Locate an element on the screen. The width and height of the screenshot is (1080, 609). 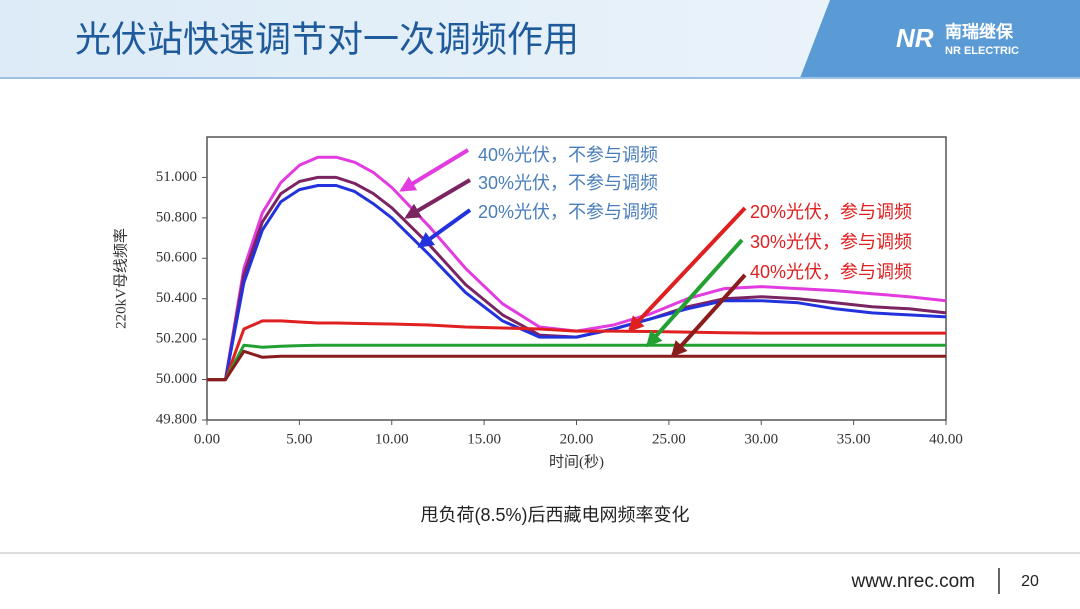
page-number: 20 is located at coordinates (1030, 581).